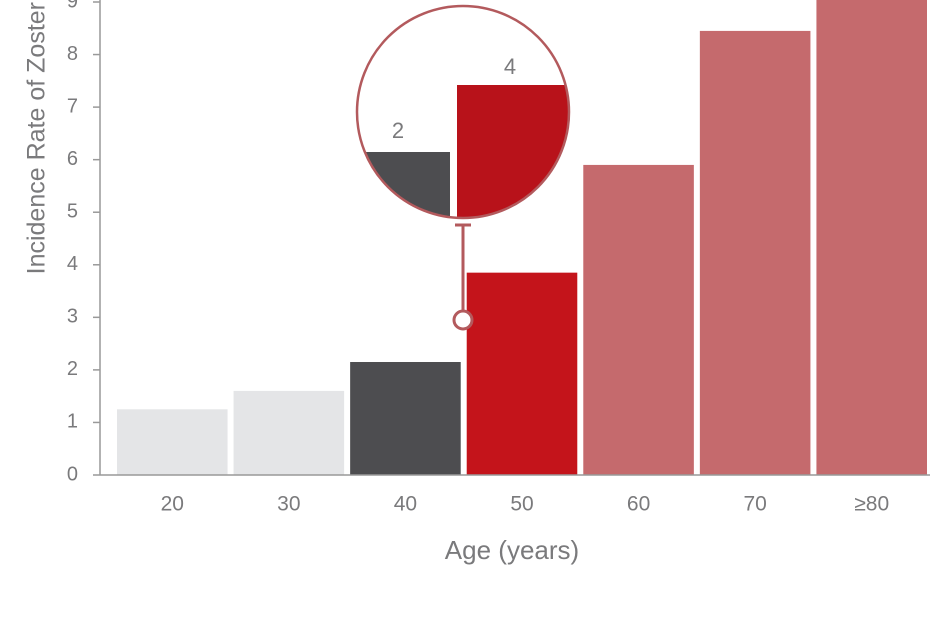 Image resolution: width=939 pixels, height=637 pixels. What do you see at coordinates (463, 320) in the screenshot?
I see `lens-anchor` at bounding box center [463, 320].